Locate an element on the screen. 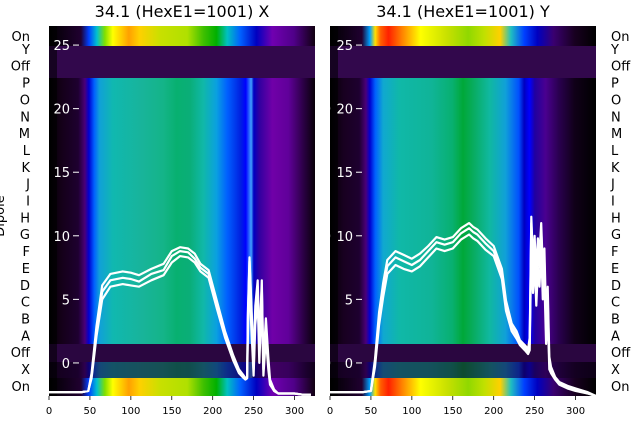 The image size is (640, 444). dipole-label-right: F is located at coordinates (614, 252).